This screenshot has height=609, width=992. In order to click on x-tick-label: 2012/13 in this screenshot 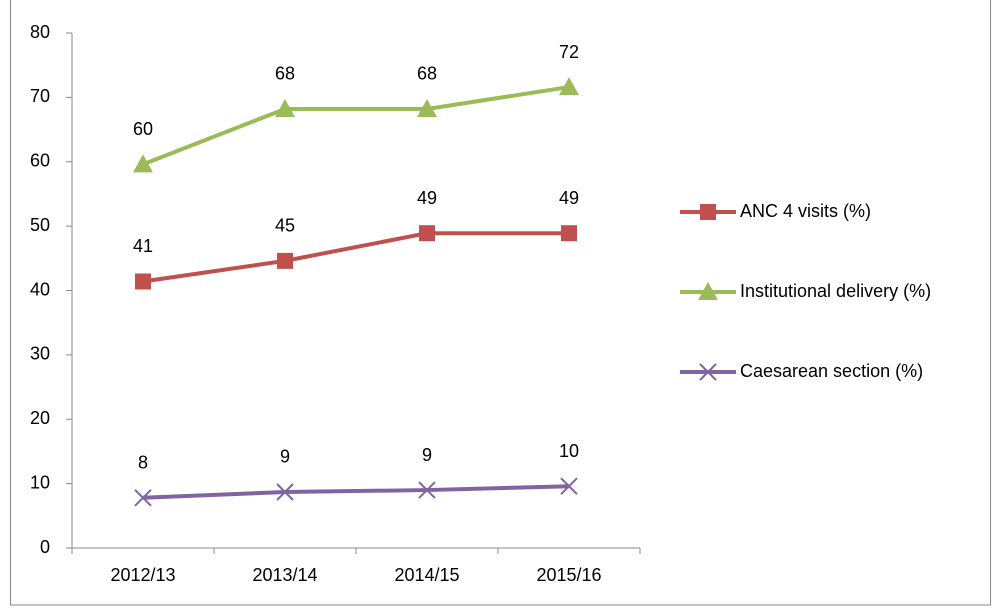, I will do `click(142, 575)`.